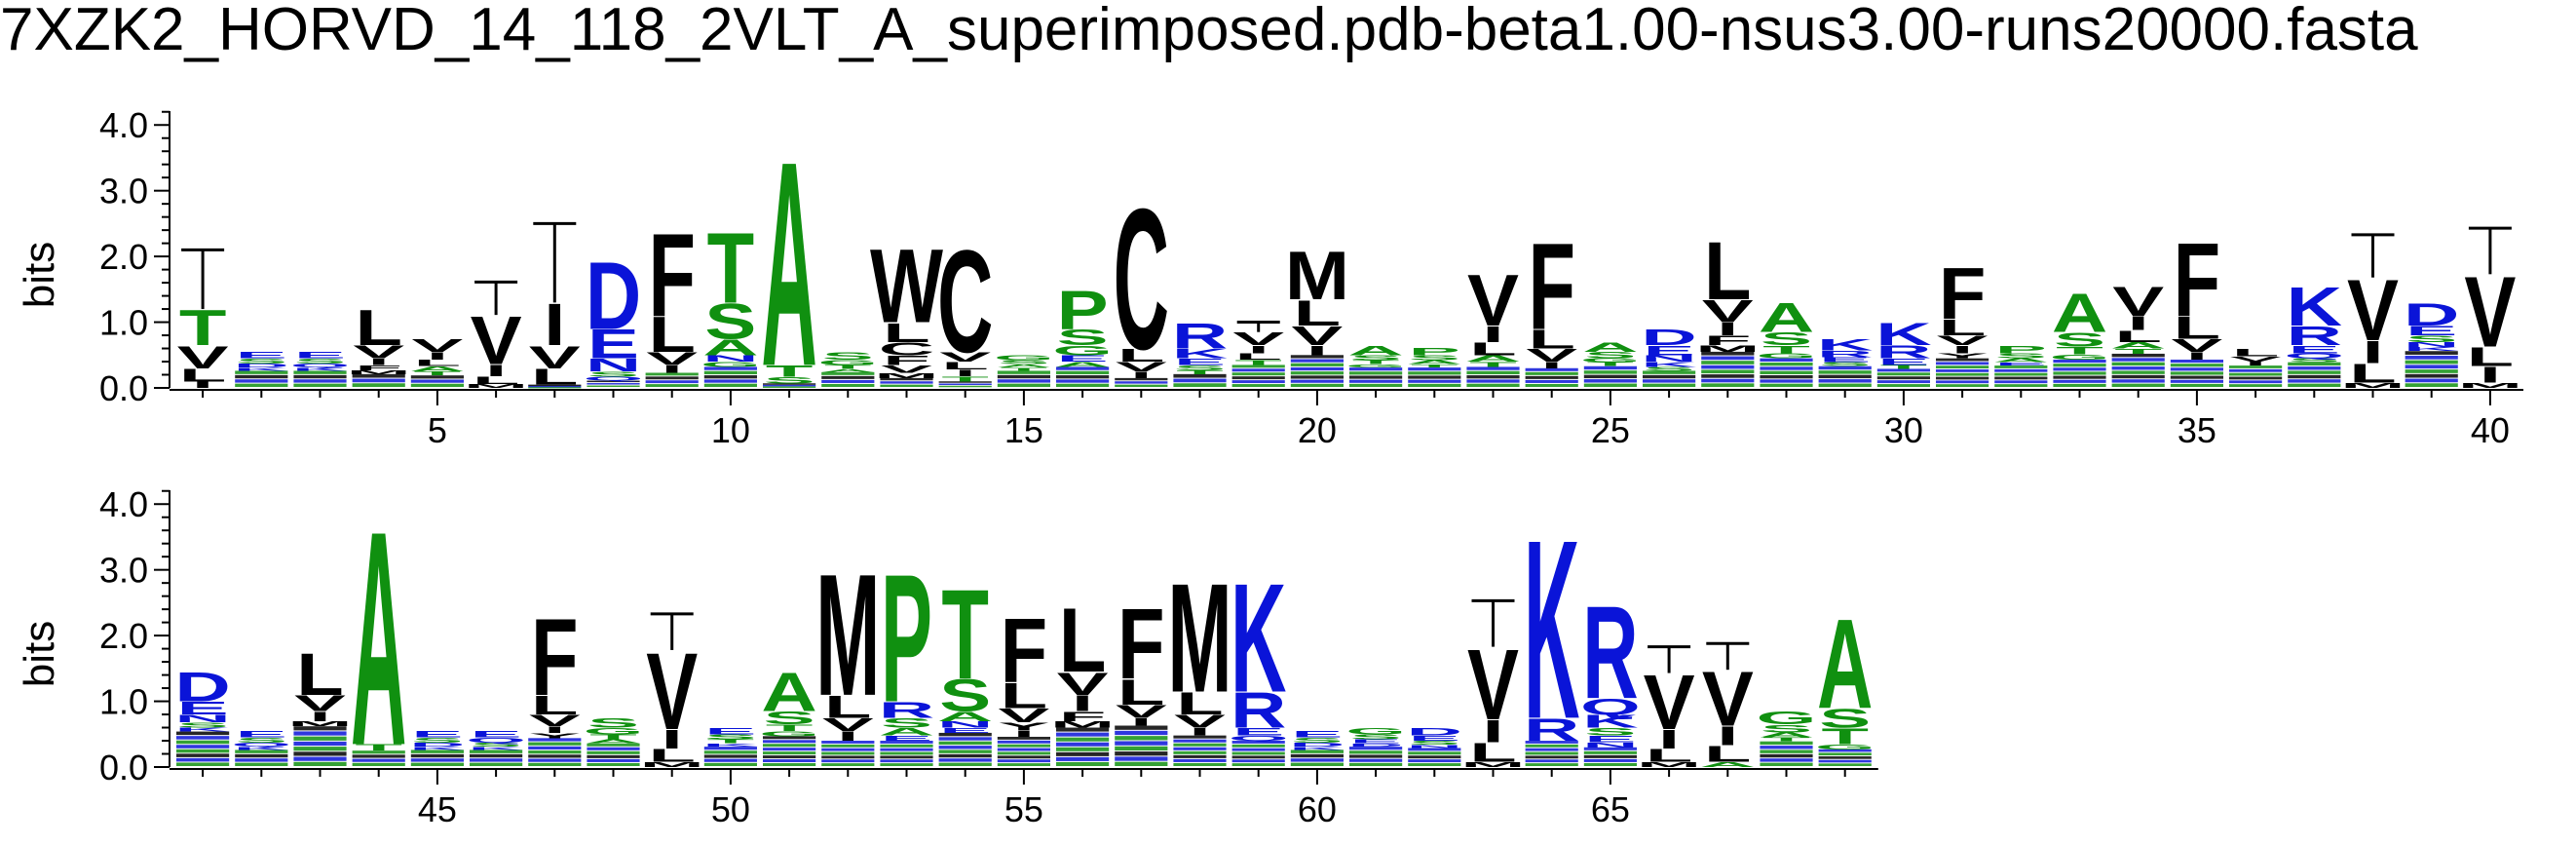  Describe the element at coordinates (554, 305) in the screenshot. I see `logo-column-7: LVI` at that location.